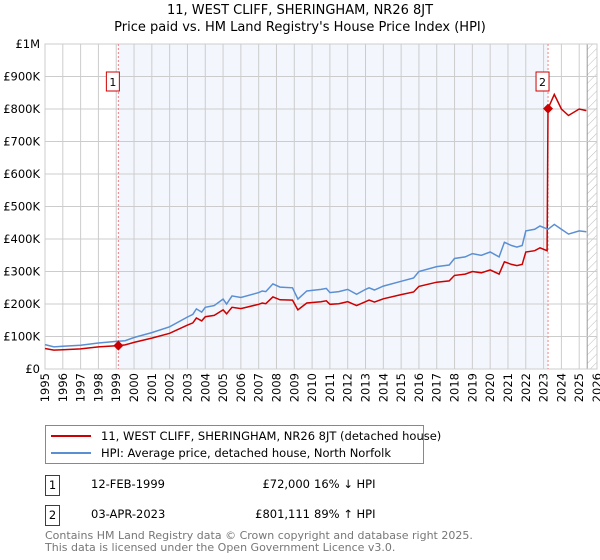 Image resolution: width=600 pixels, height=560 pixels. I want to click on legend-swatch-blue, so click(71, 453).